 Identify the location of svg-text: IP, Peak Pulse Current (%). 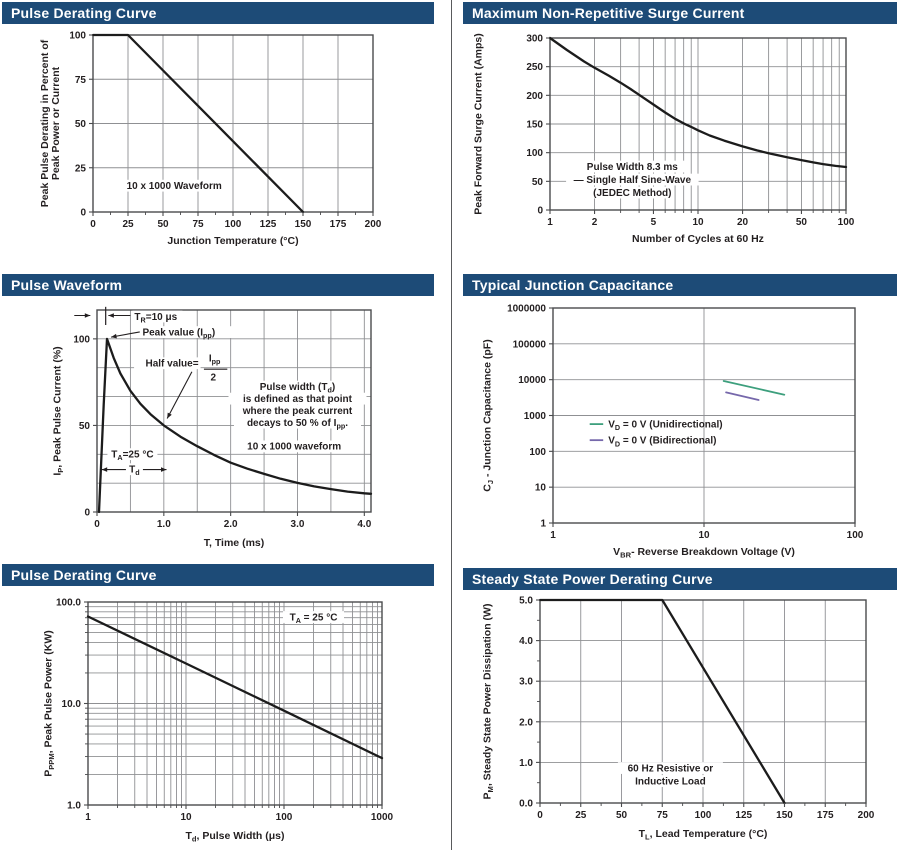
(59, 410).